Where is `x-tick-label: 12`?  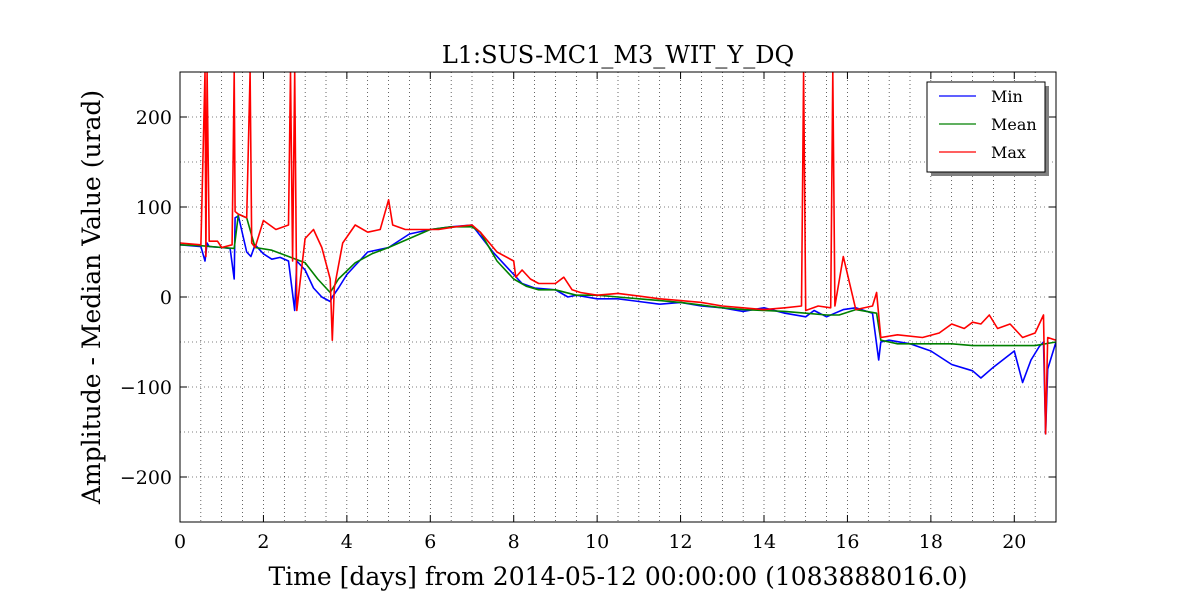
x-tick-label: 12 is located at coordinates (680, 542).